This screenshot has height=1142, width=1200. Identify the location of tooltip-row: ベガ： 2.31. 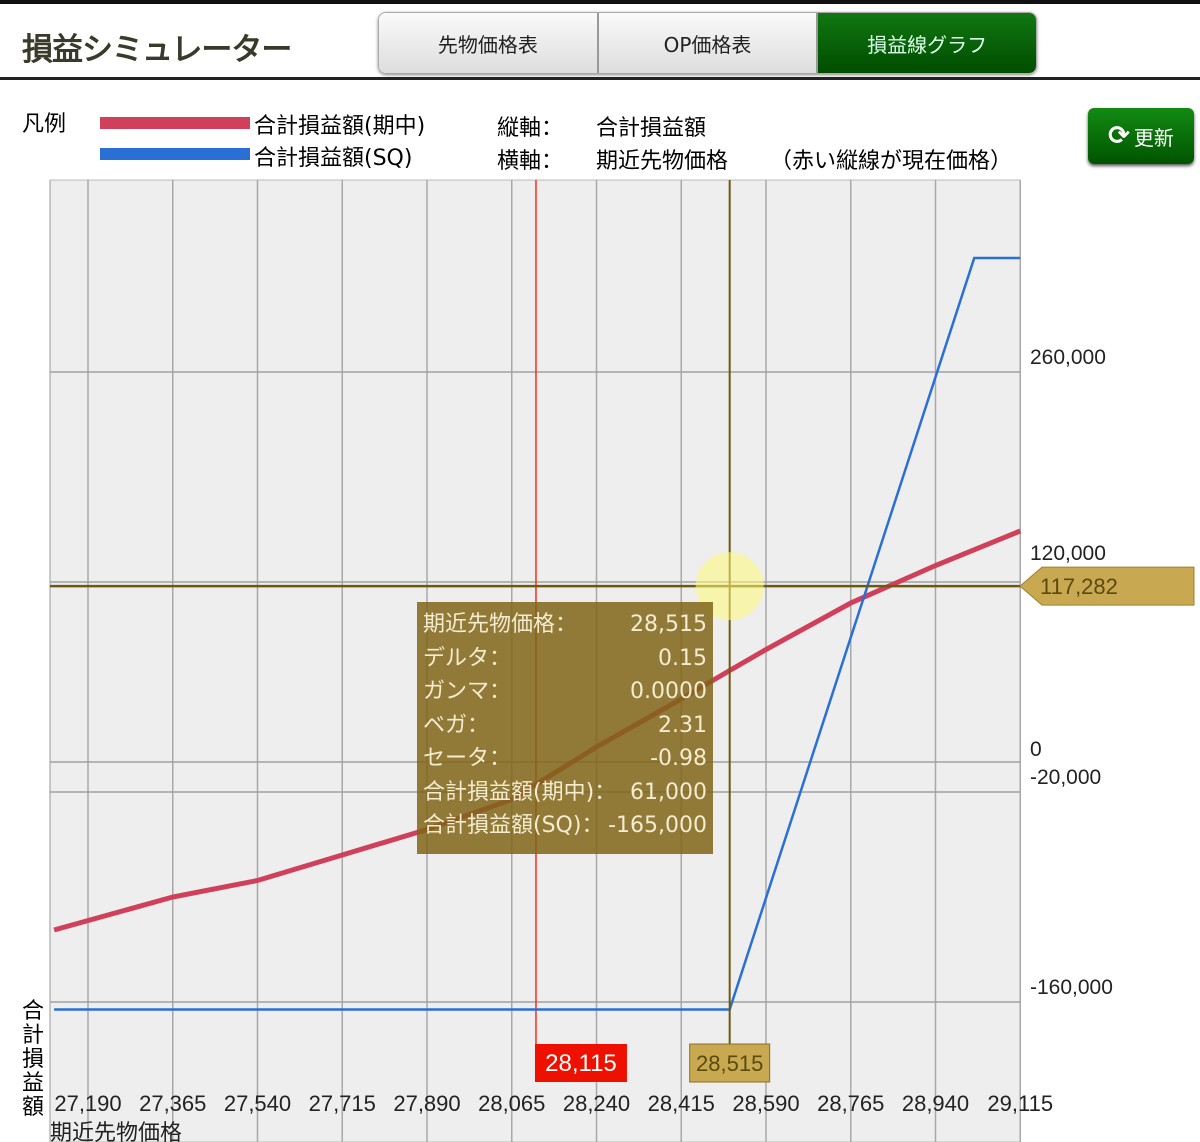
(565, 726).